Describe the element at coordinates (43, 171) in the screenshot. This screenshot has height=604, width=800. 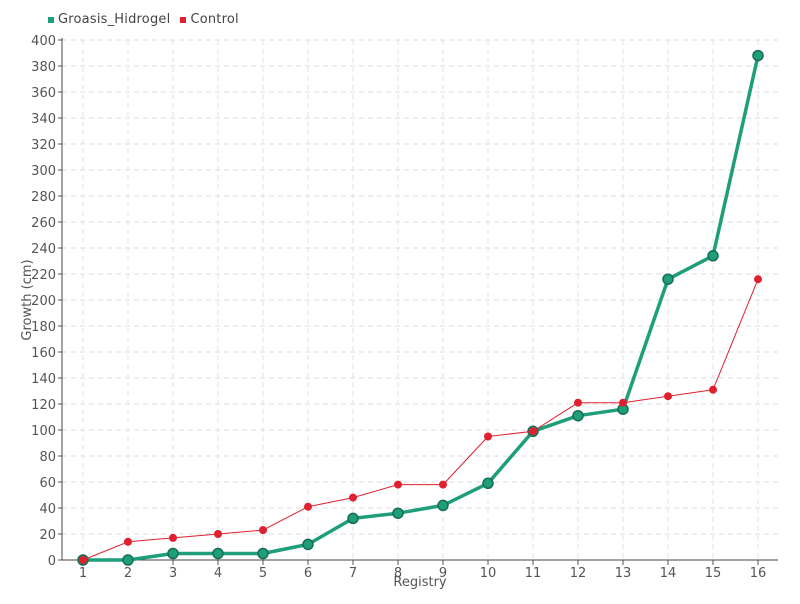
I see `y-tick-label: 300` at that location.